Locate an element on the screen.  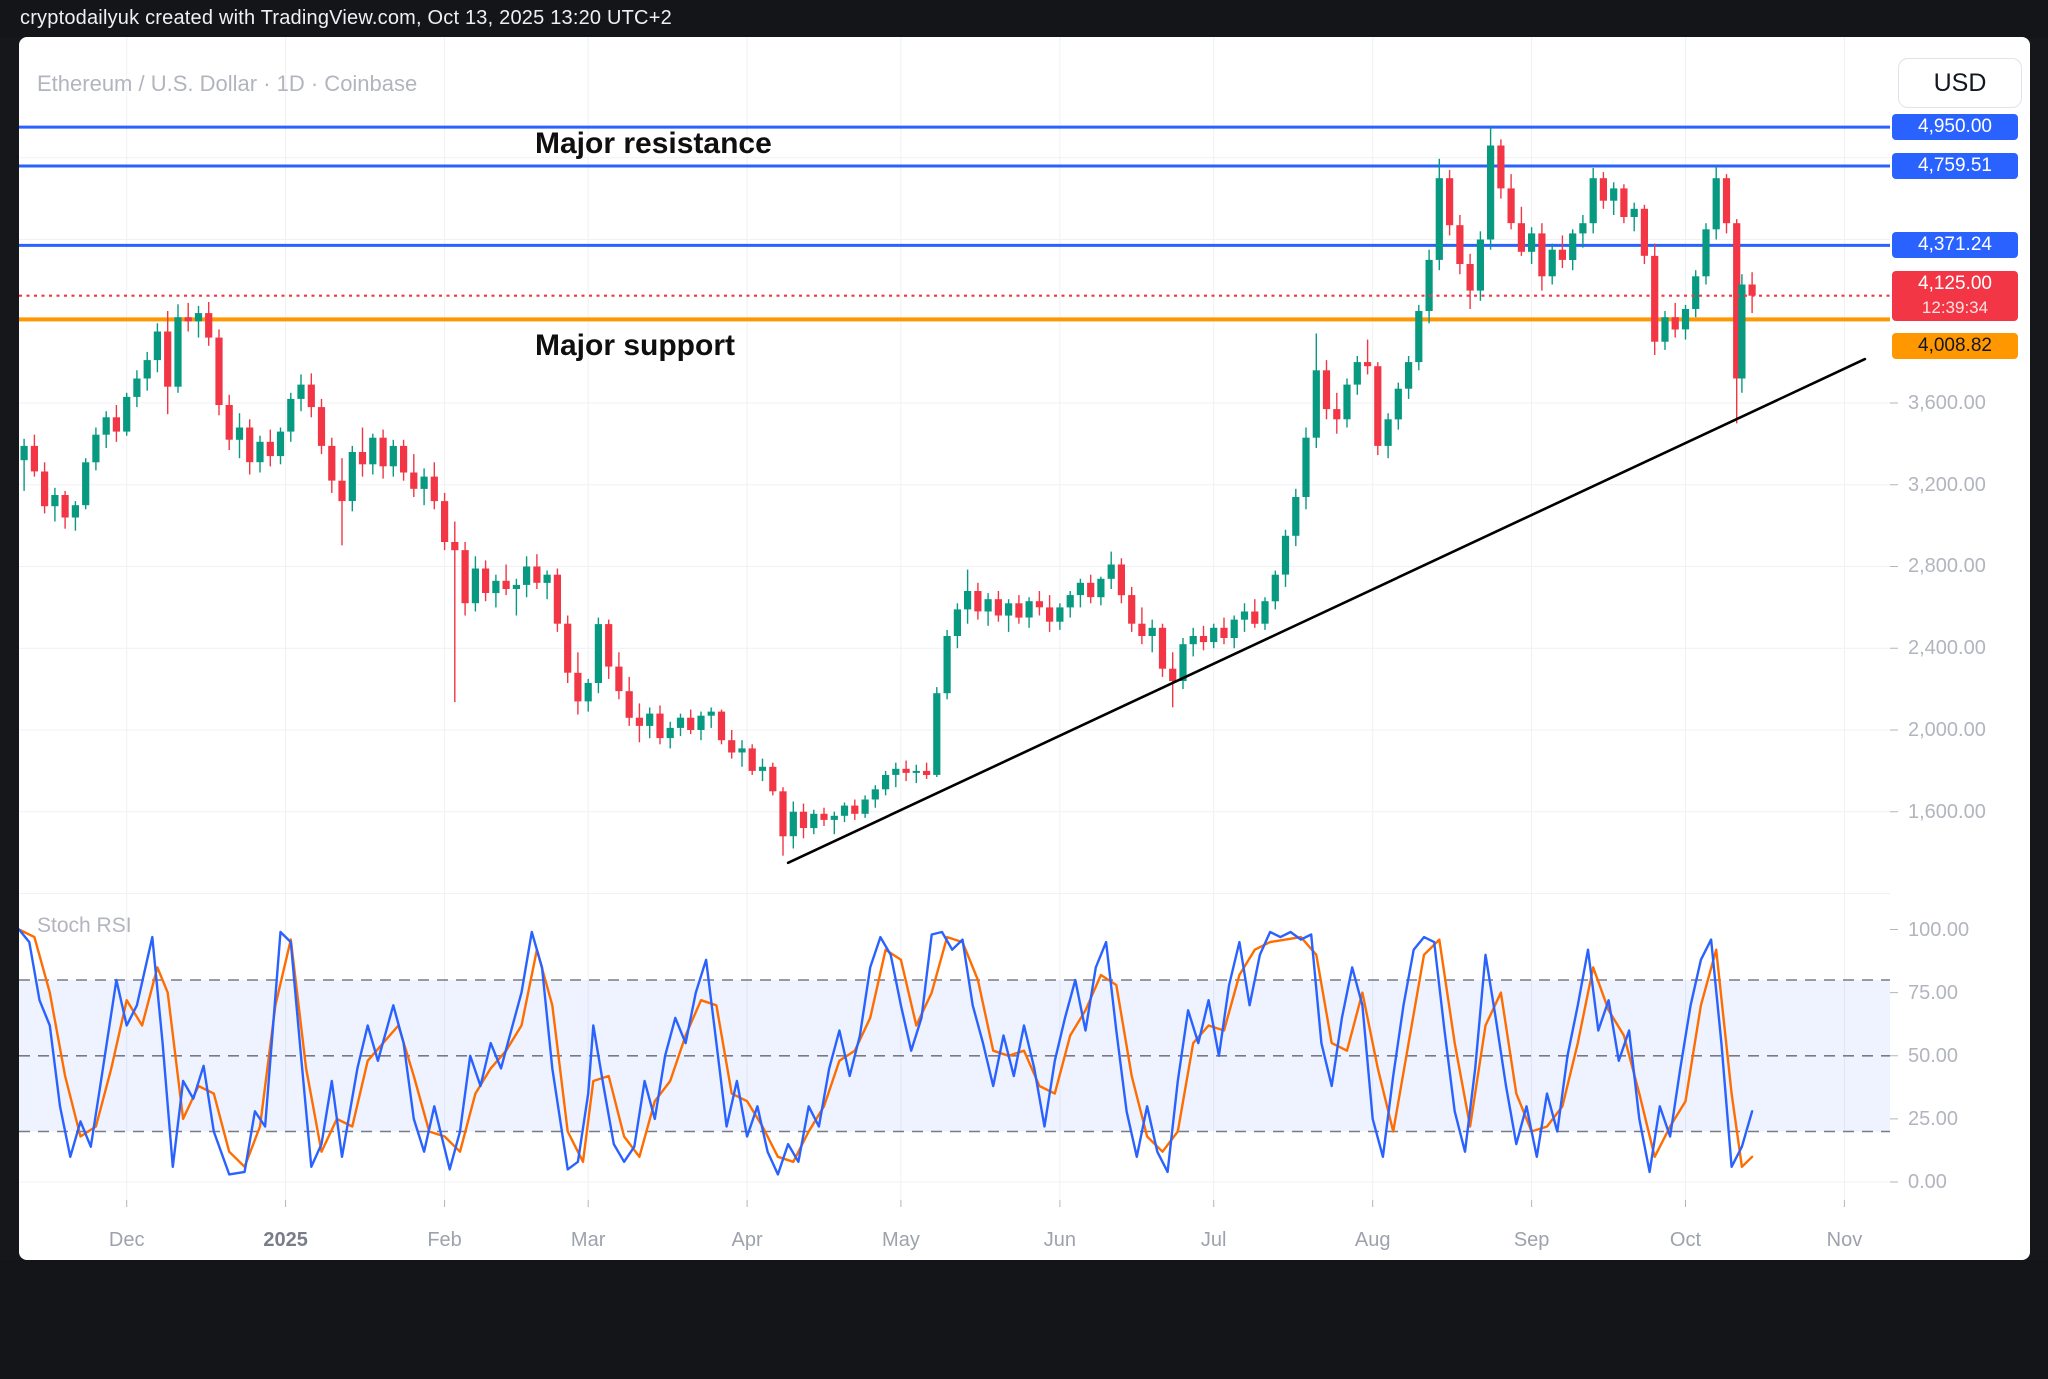
bar-countdown: 12:39:34 is located at coordinates (1955, 307).